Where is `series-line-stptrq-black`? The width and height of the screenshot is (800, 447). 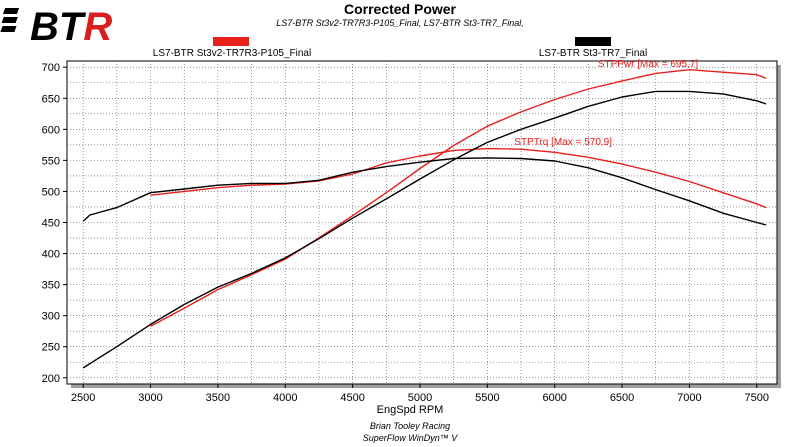
series-line-stptrq-black is located at coordinates (424, 191).